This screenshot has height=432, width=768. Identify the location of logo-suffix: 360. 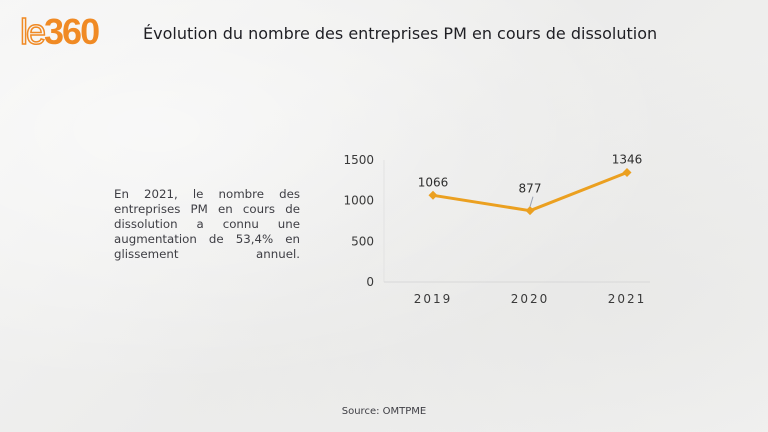
(72, 31).